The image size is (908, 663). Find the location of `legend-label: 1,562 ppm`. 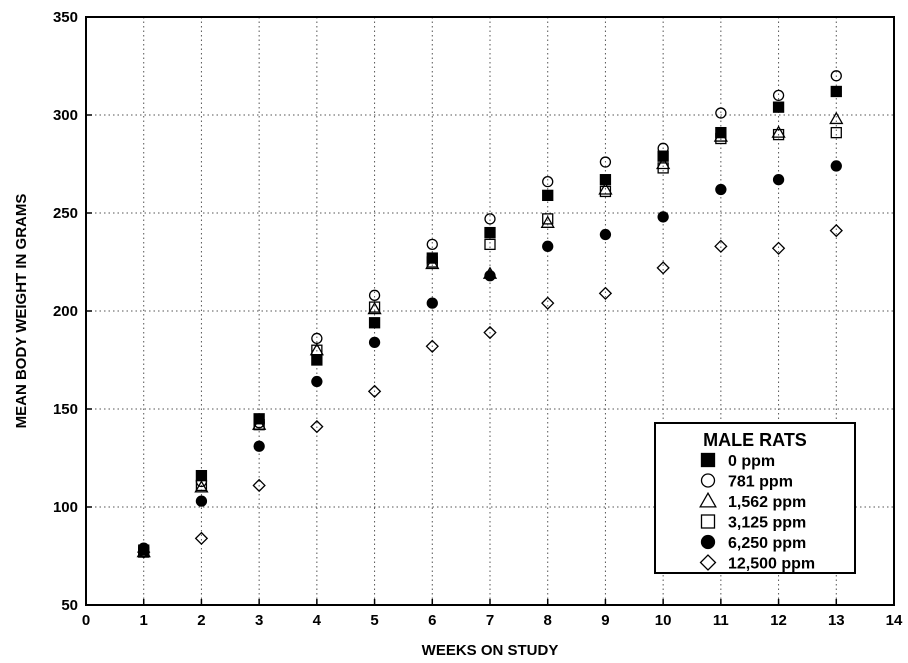

legend-label: 1,562 ppm is located at coordinates (767, 502).